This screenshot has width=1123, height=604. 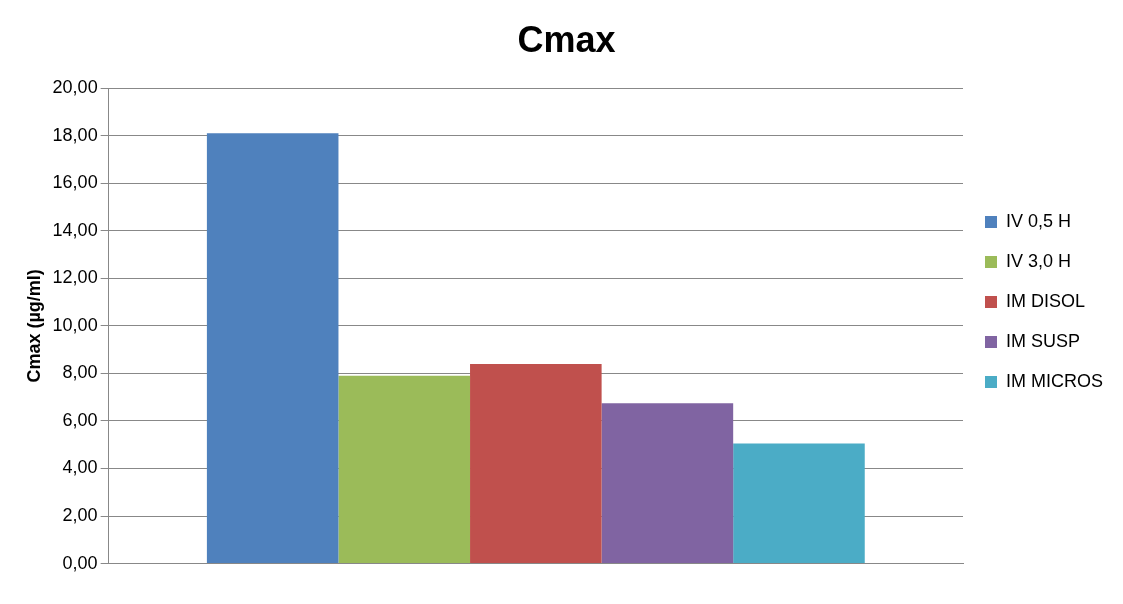 I want to click on chart-title: Cmax, so click(x=566, y=39).